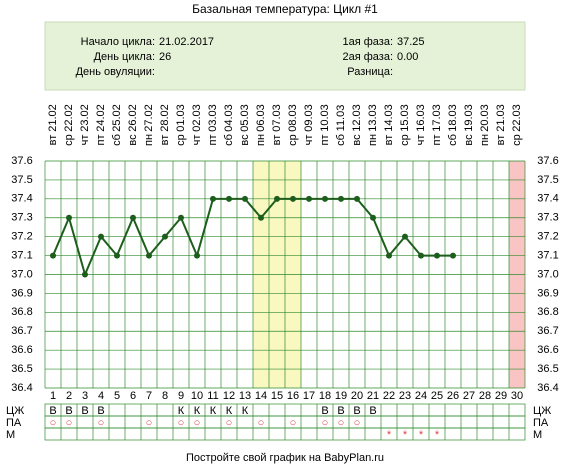 This screenshot has height=472, width=570. Describe the element at coordinates (181, 411) in the screenshot. I see `row-mark: К` at that location.